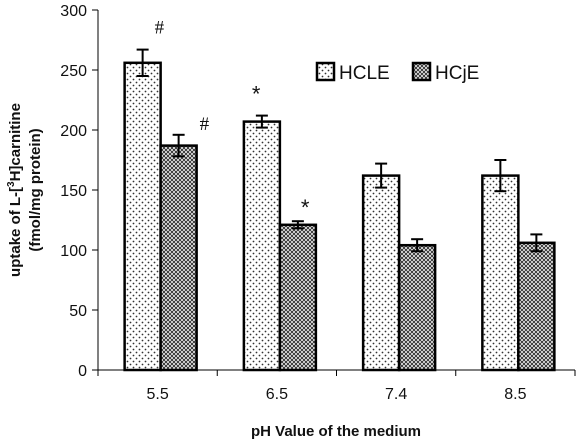 Image resolution: width=579 pixels, height=441 pixels. What do you see at coordinates (73, 11) in the screenshot?
I see `y-tick-label: 300` at bounding box center [73, 11].